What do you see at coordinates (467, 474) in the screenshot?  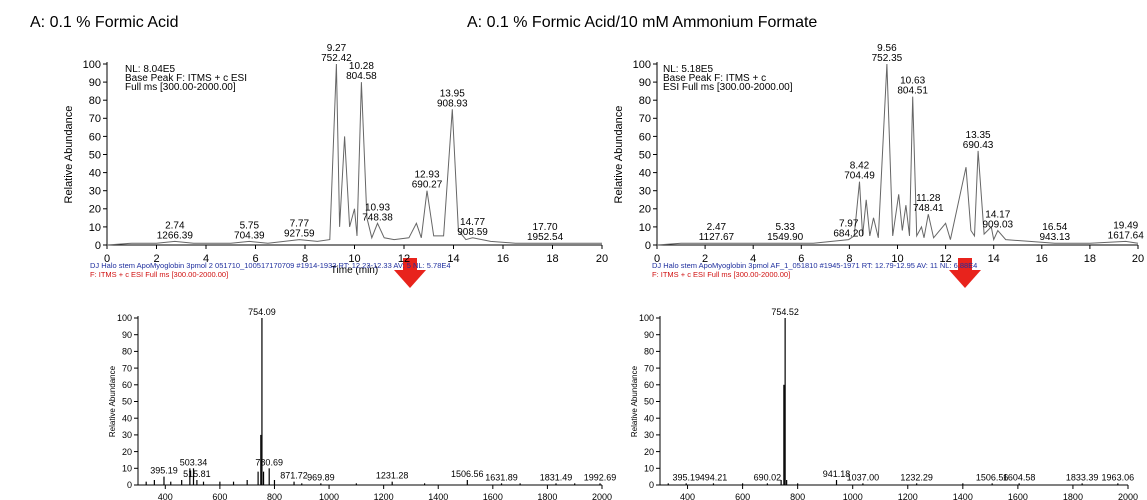 I see `peak-mz-label: 1506.56` at bounding box center [467, 474].